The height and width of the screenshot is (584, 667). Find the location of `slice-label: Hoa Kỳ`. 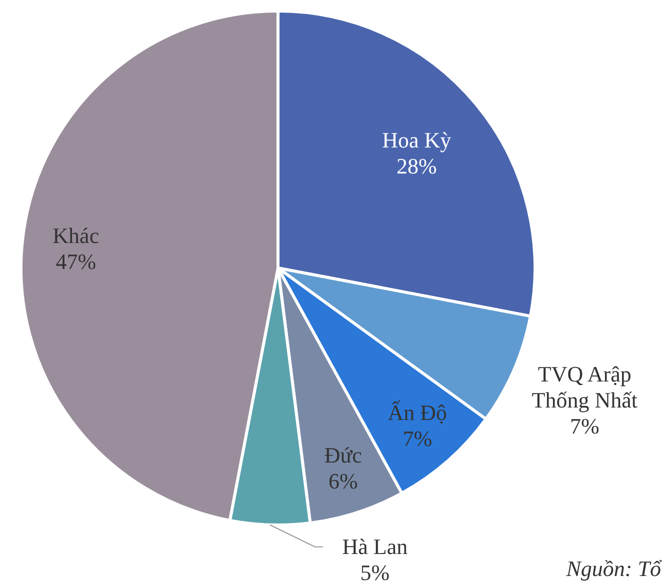

slice-label: Hoa Kỳ is located at coordinates (417, 139).